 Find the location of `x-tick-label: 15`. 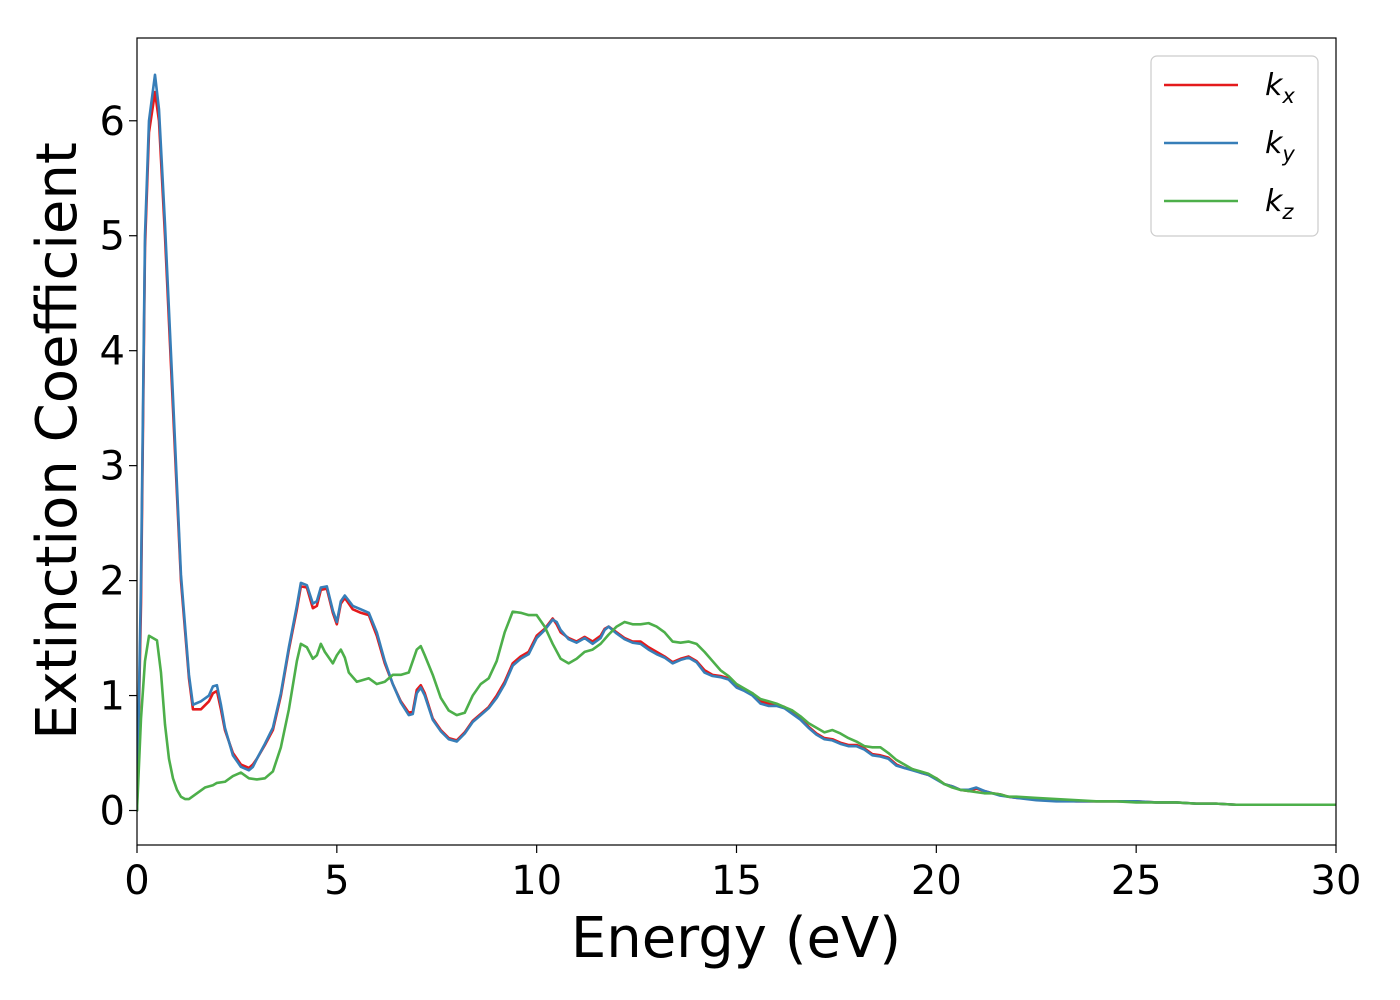

x-tick-label: 15 is located at coordinates (736, 881).